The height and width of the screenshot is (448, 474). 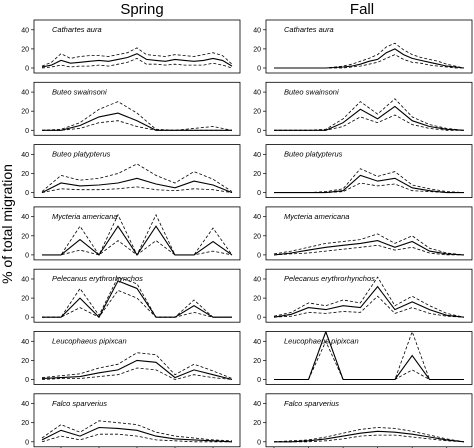 I want to click on panel-fall-5: 0 20 40 Pelecanus erythrorhynchos, so click(x=363, y=295).